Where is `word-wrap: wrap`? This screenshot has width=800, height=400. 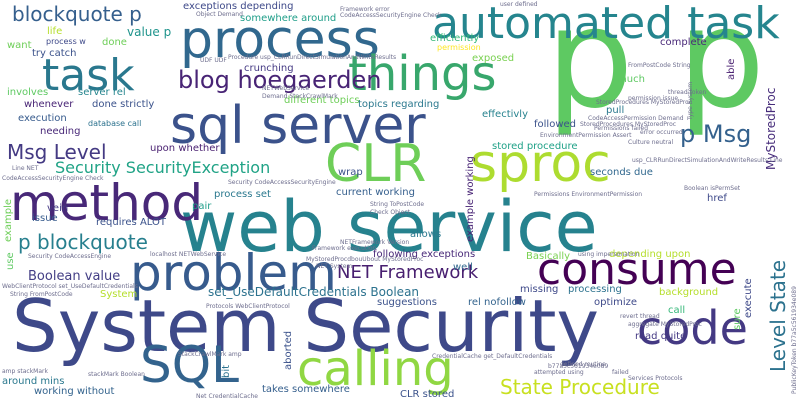 word-wrap: wrap is located at coordinates (350, 172).